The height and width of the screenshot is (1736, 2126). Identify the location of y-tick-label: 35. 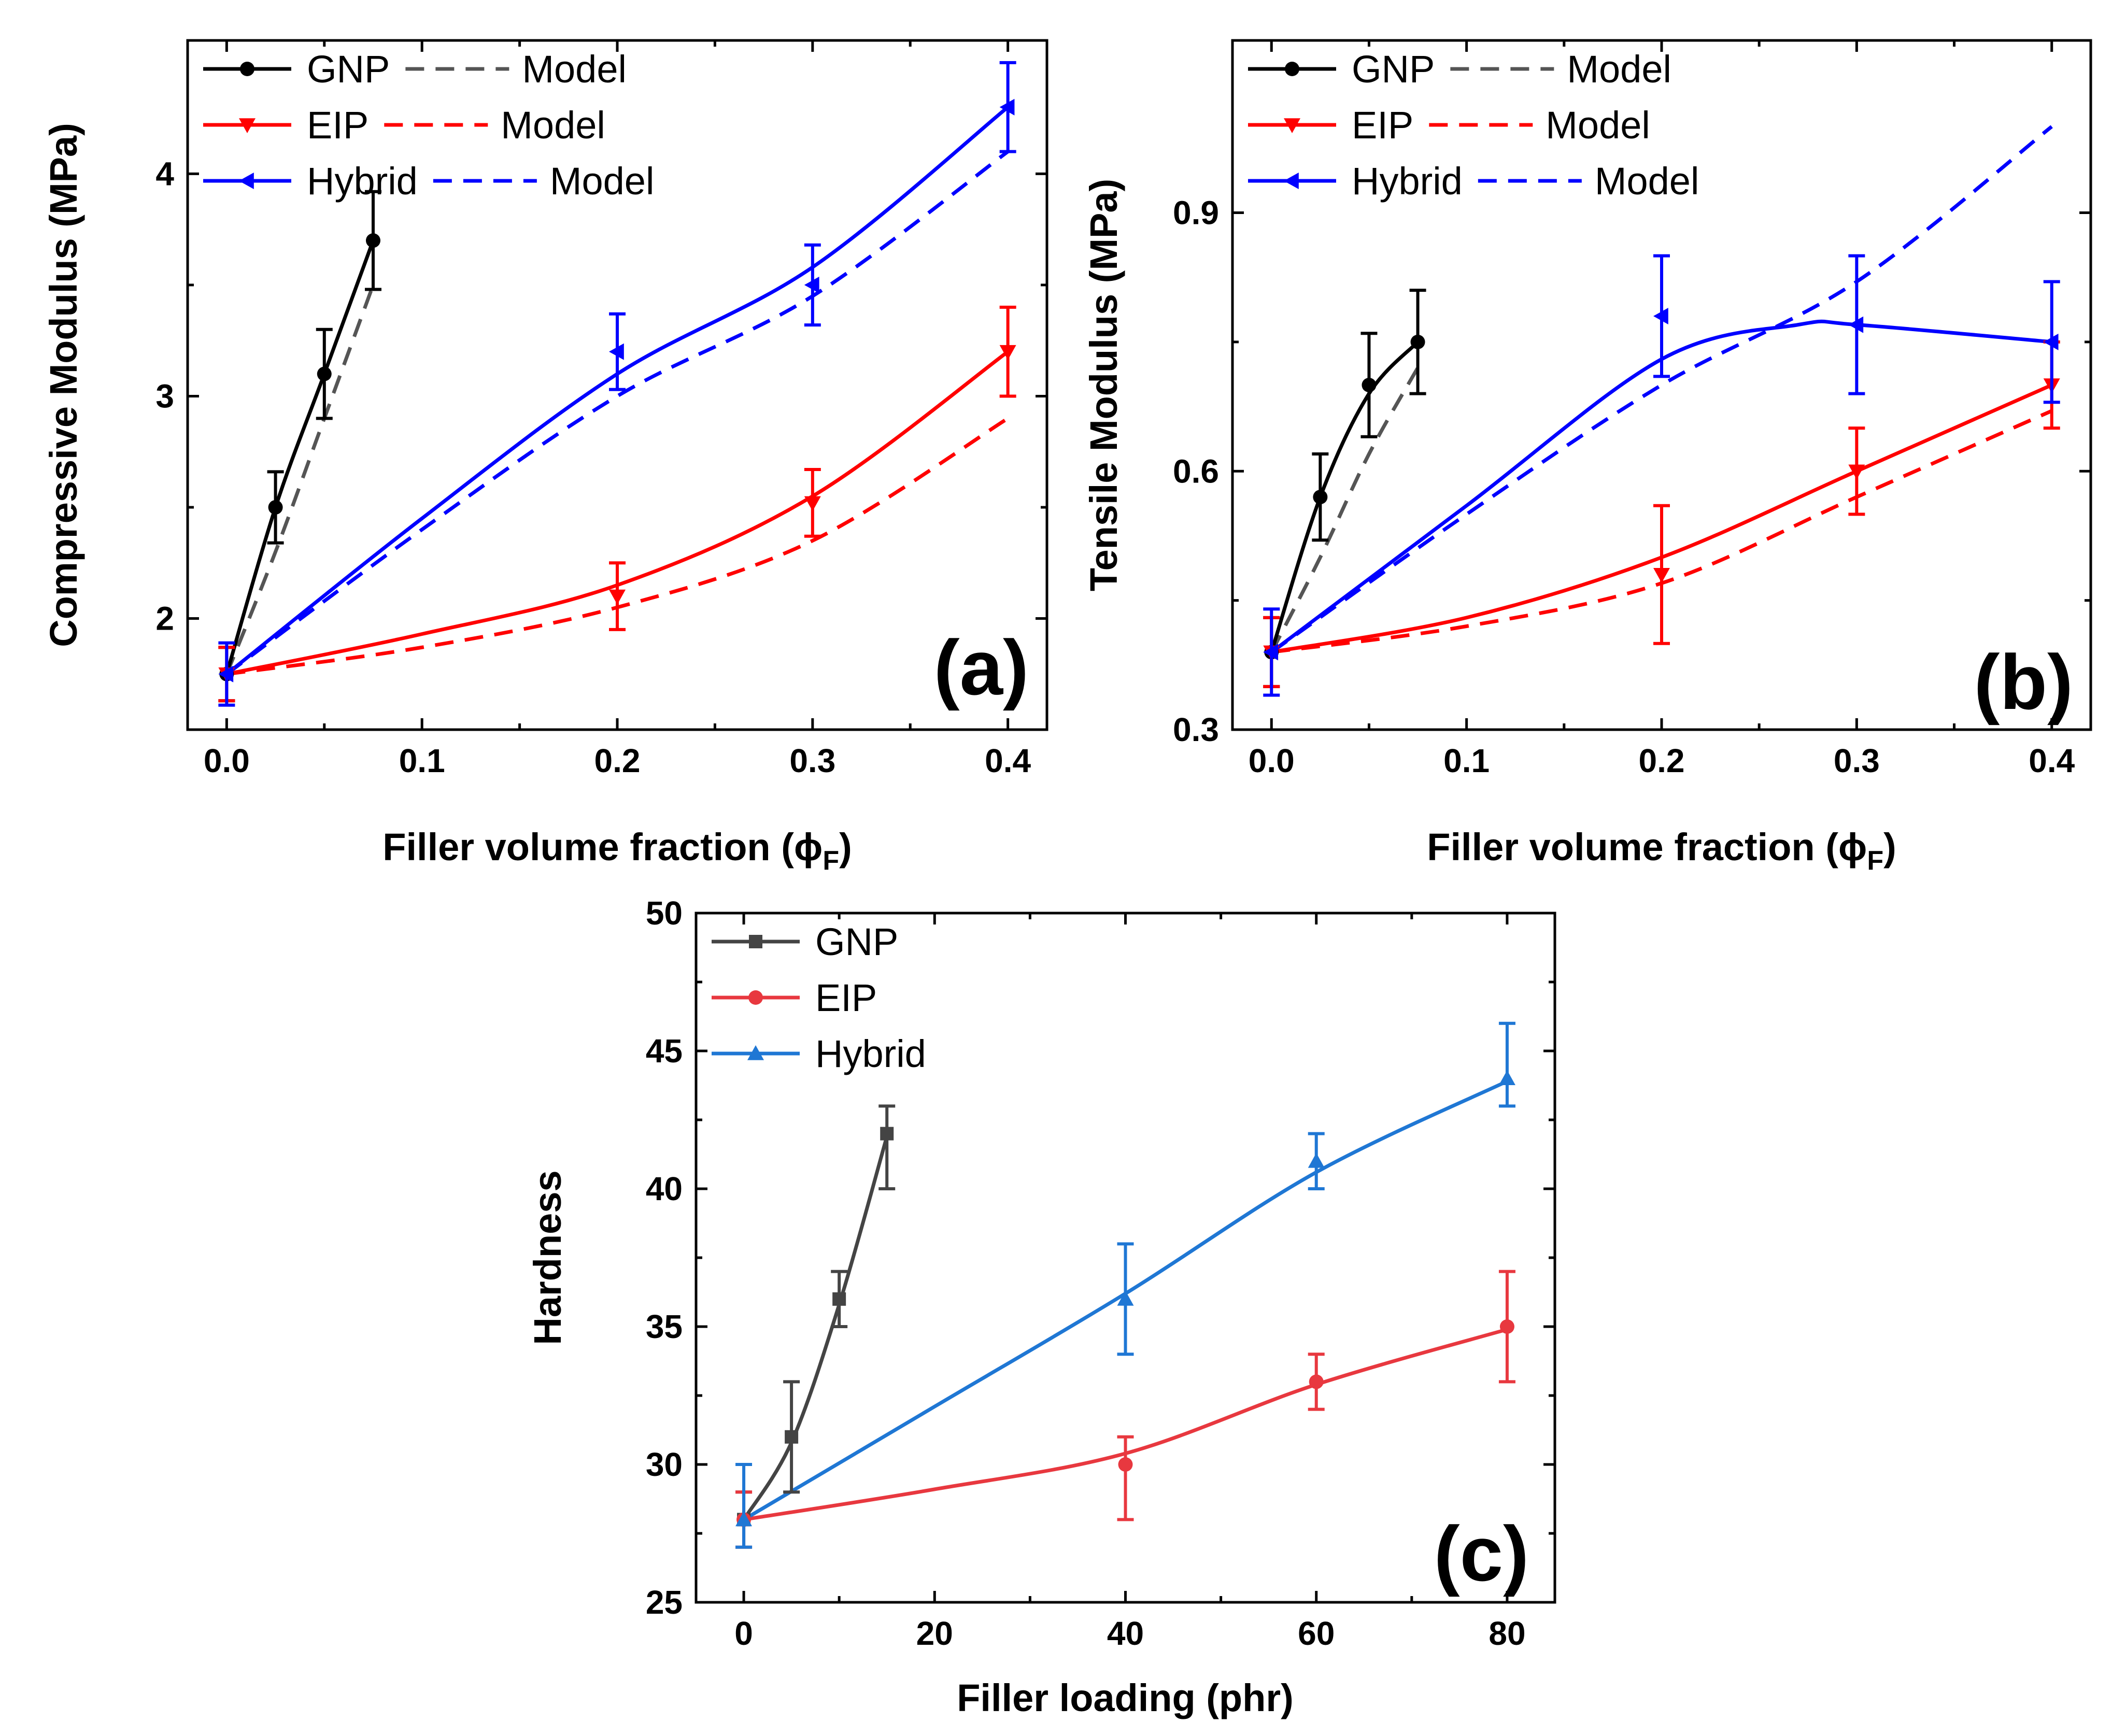
(664, 1326).